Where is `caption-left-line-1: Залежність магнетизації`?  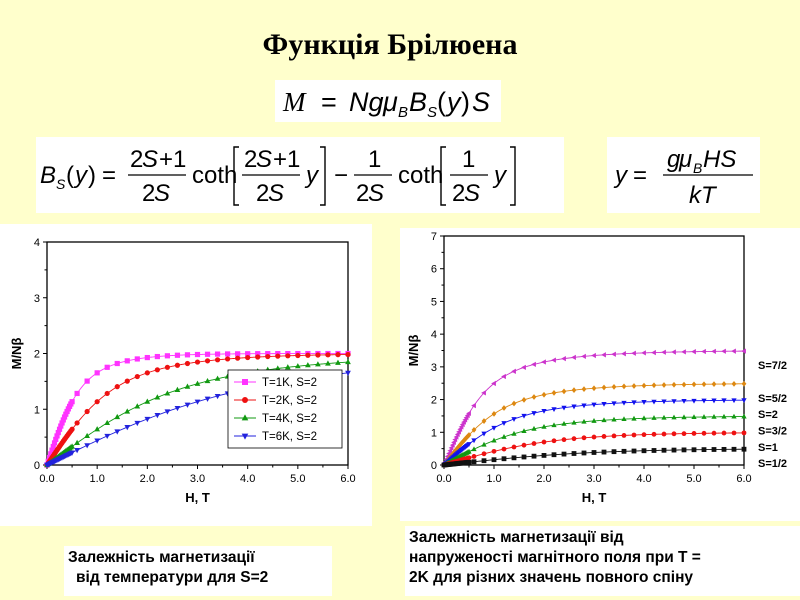 caption-left-line-1: Залежність магнетизації is located at coordinates (161, 557).